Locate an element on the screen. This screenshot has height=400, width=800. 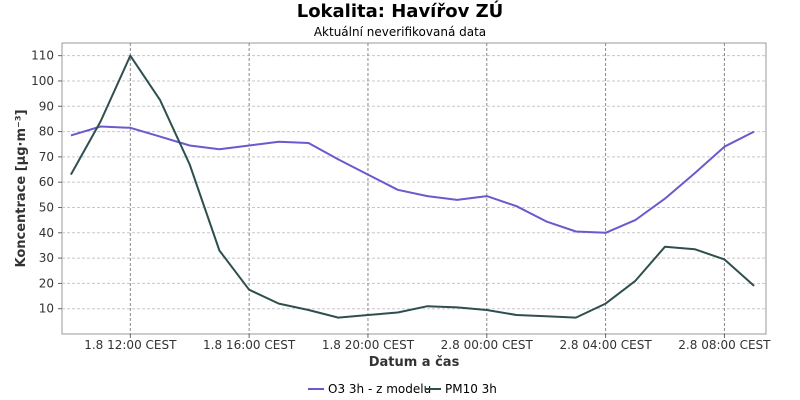
legend: O3 3h - z modelu PM10 3h is located at coordinates (402, 389).